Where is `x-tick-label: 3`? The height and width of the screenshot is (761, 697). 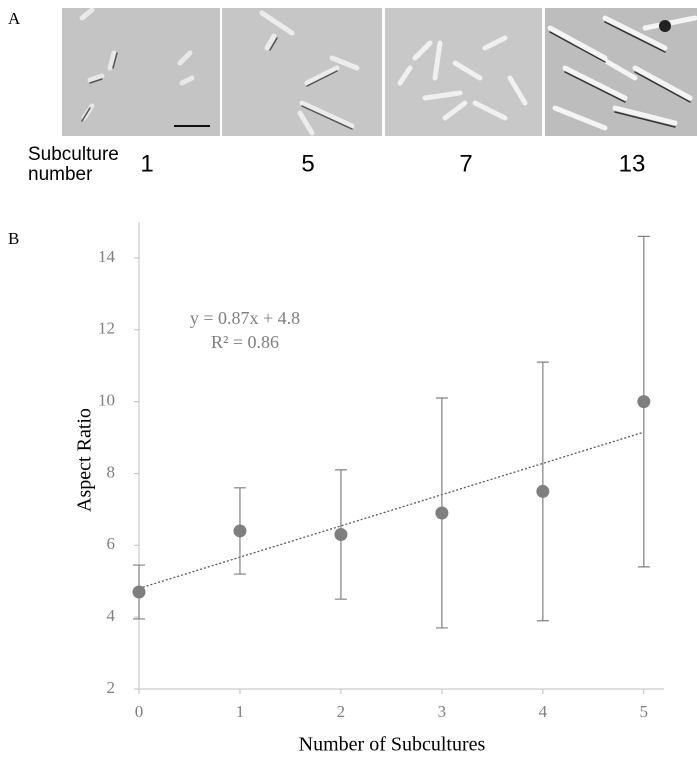 x-tick-label: 3 is located at coordinates (442, 711).